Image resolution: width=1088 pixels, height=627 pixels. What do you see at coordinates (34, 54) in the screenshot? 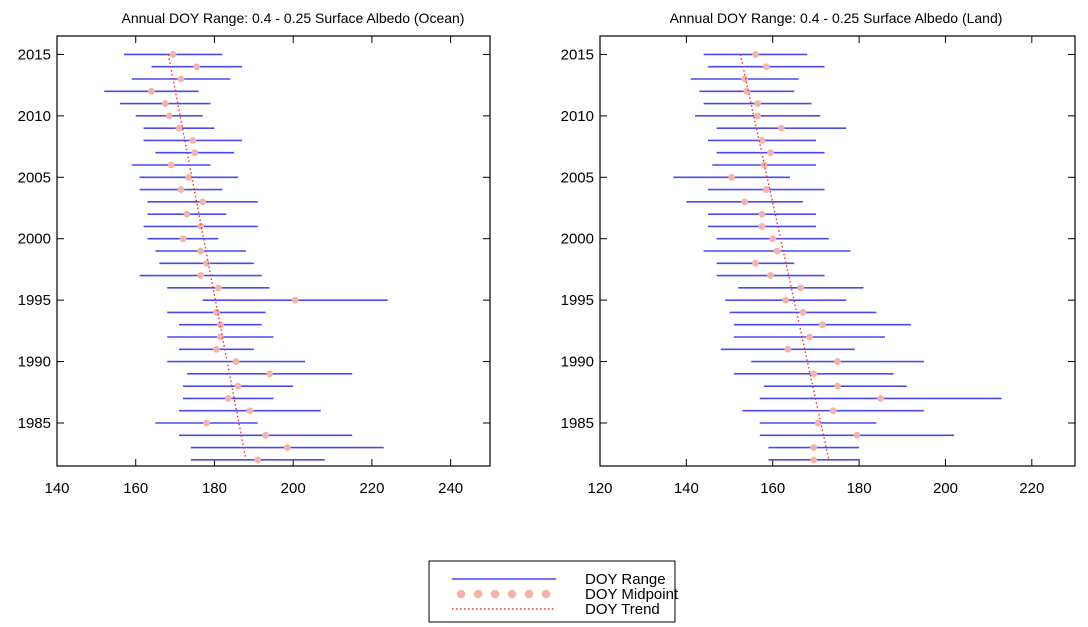
I see `ocean-y-tick-label: 2015` at bounding box center [34, 54].